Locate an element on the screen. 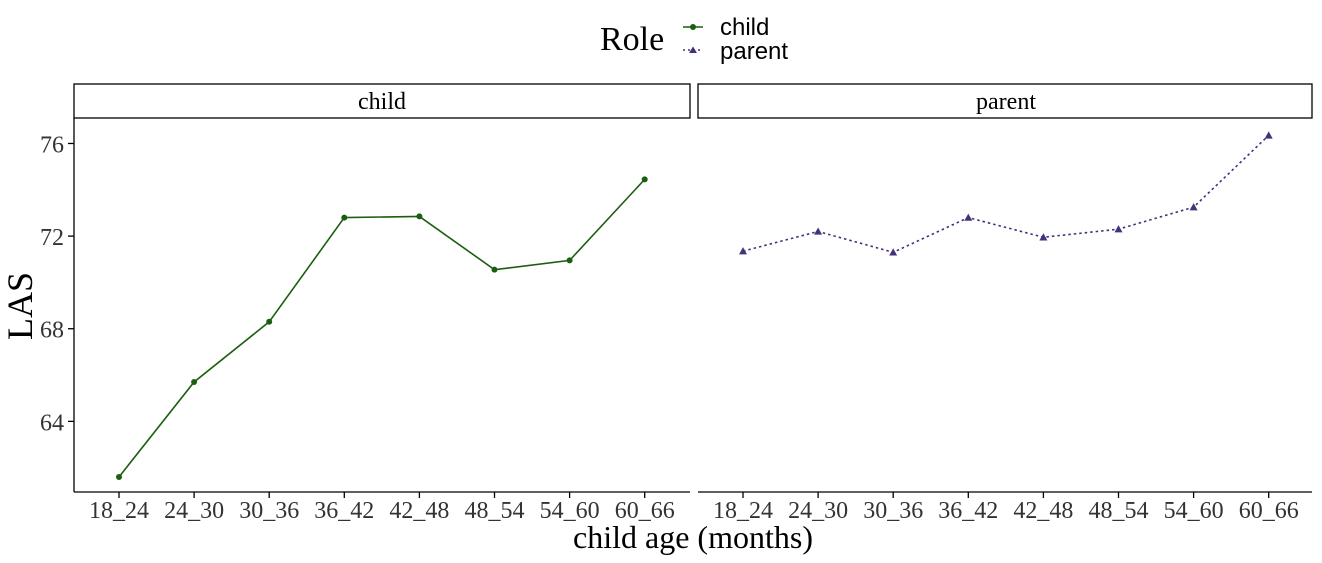  panel-strip-parent: parent is located at coordinates (1005, 101).